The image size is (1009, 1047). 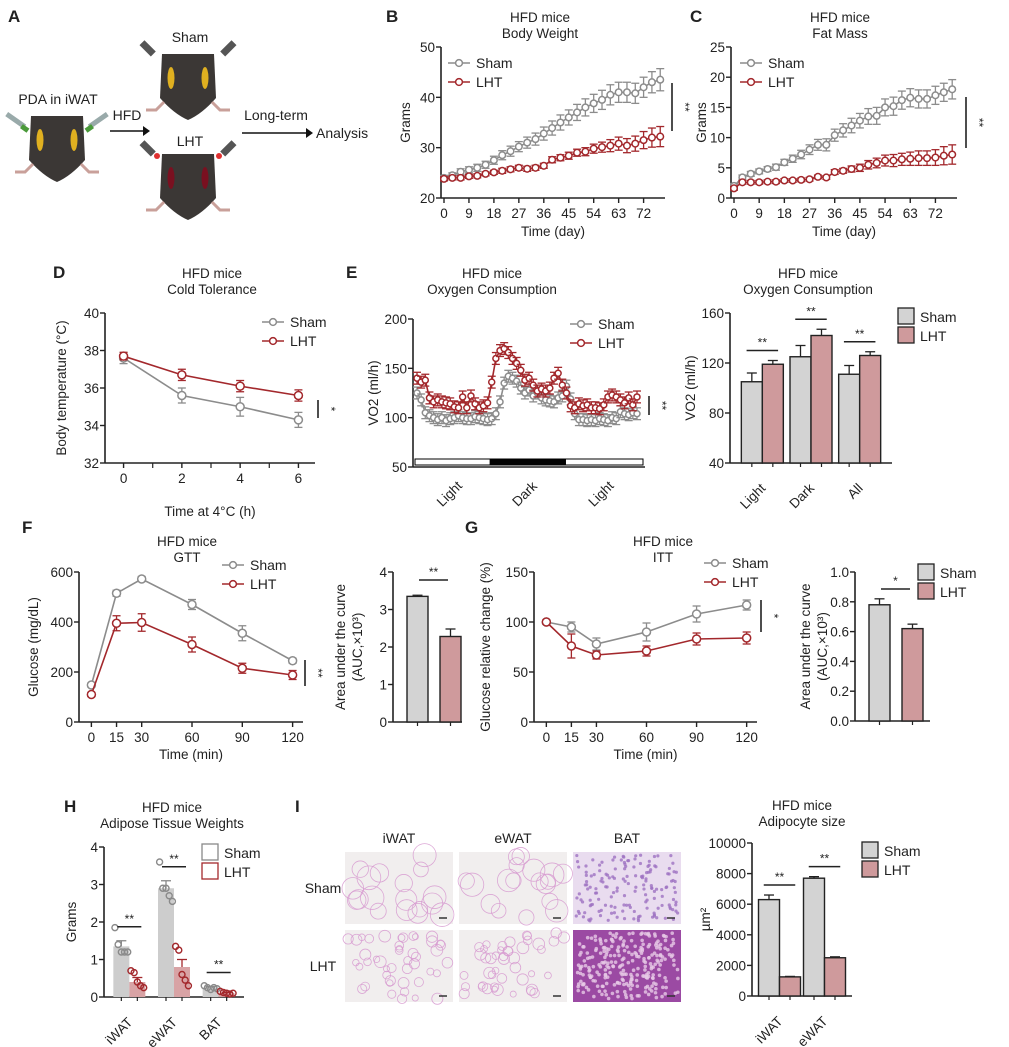 What do you see at coordinates (646, 638) in the screenshot?
I see `series-line-lht` at bounding box center [646, 638].